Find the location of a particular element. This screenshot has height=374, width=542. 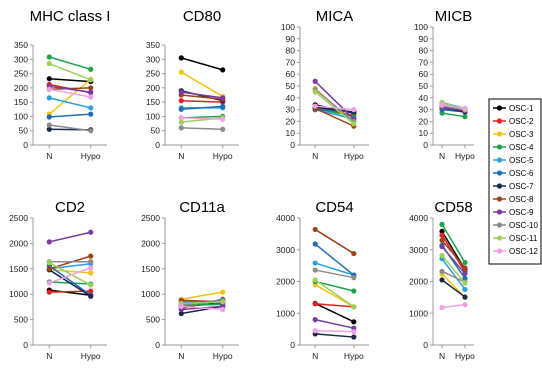

y-tick-label: 150 is located at coordinates (21, 102).